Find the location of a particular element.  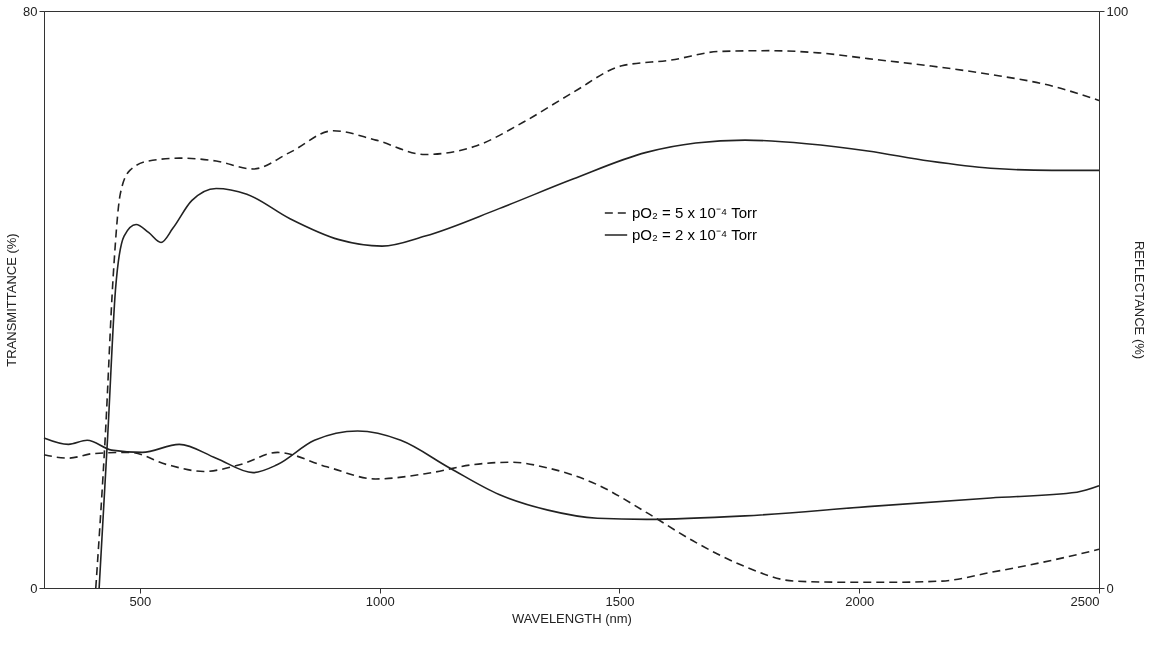

x-tick-label: 2500 is located at coordinates (1085, 601).